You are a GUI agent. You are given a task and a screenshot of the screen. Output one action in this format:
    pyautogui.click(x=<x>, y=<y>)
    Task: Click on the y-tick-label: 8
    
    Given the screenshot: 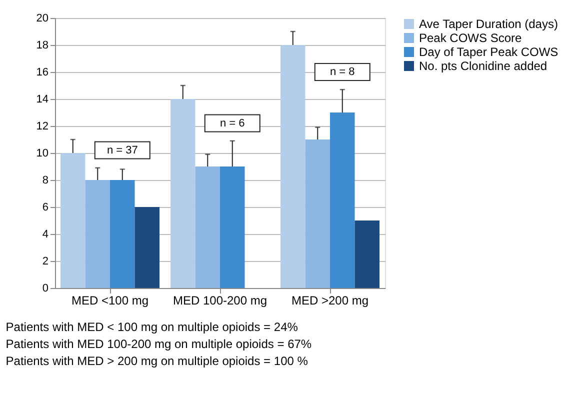 What is the action you would take?
    pyautogui.click(x=45, y=180)
    